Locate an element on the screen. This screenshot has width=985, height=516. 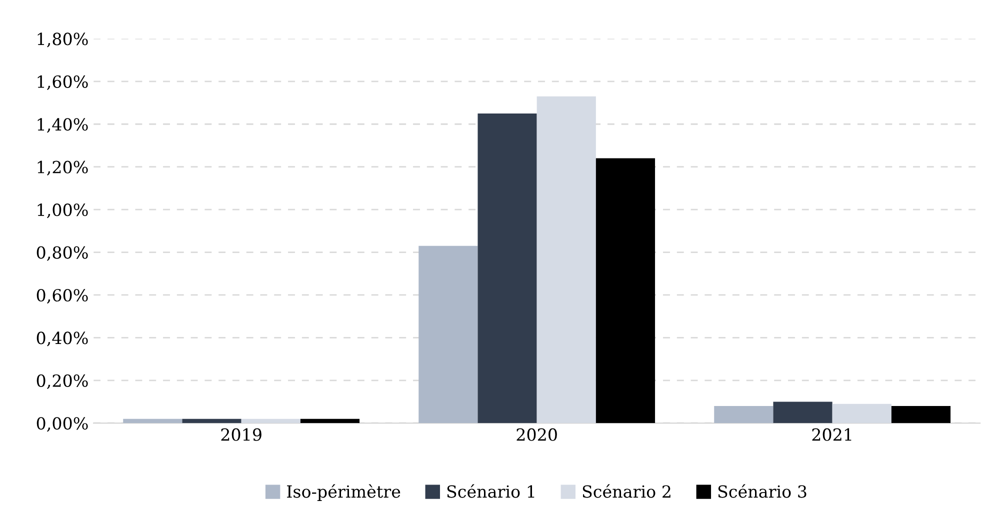
y-tick-label: 0,60% is located at coordinates (62, 296).